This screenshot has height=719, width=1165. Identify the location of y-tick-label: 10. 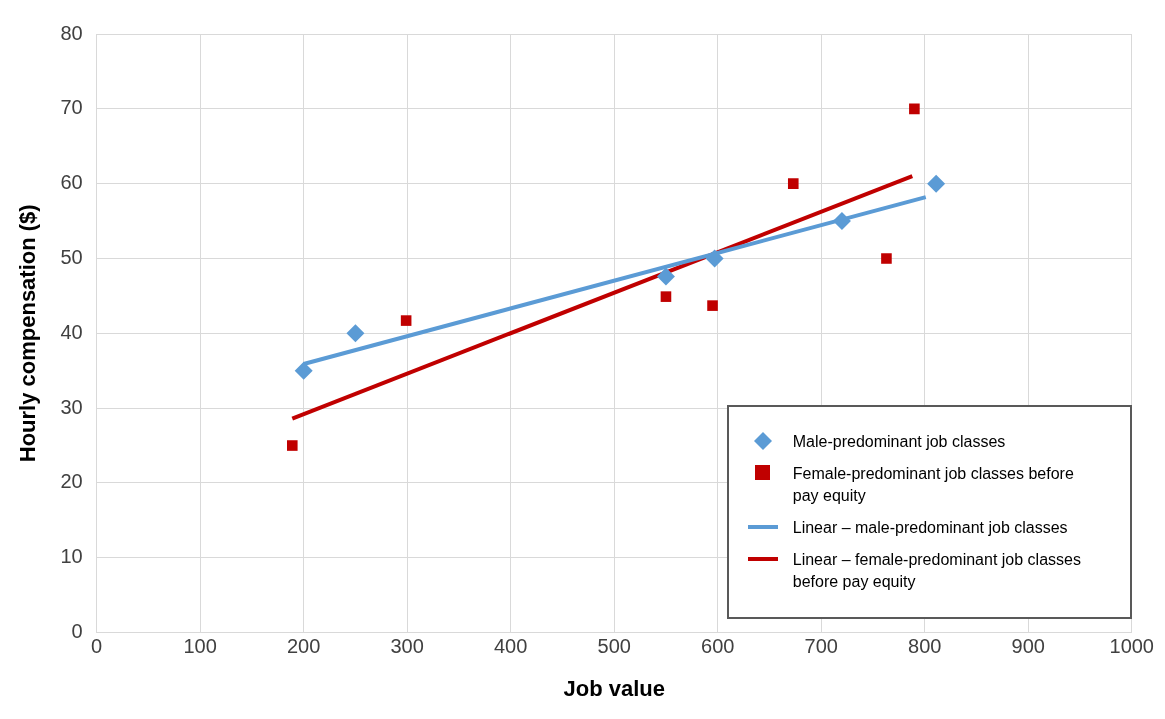
(71, 556).